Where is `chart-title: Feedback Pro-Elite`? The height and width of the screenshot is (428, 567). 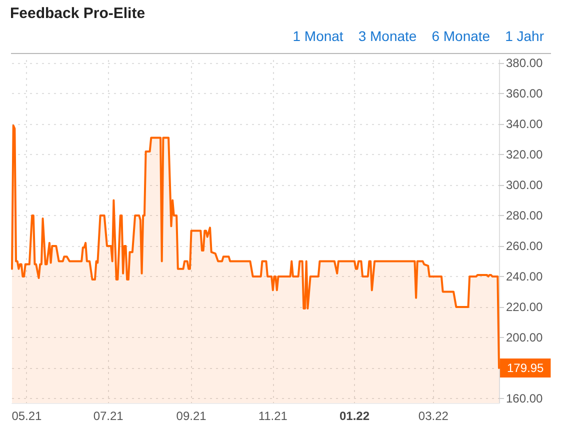 chart-title: Feedback Pro-Elite is located at coordinates (78, 14).